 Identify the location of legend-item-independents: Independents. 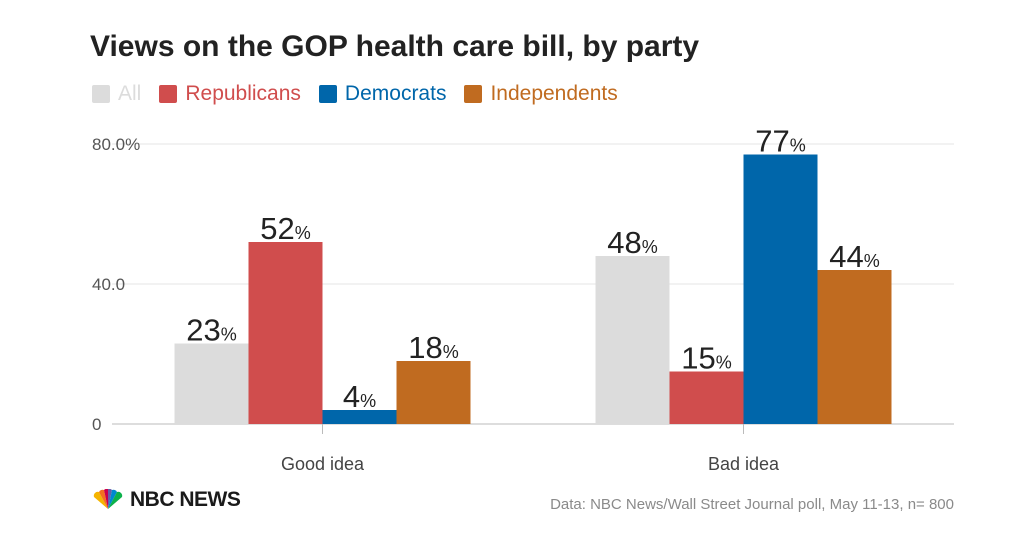
(541, 94).